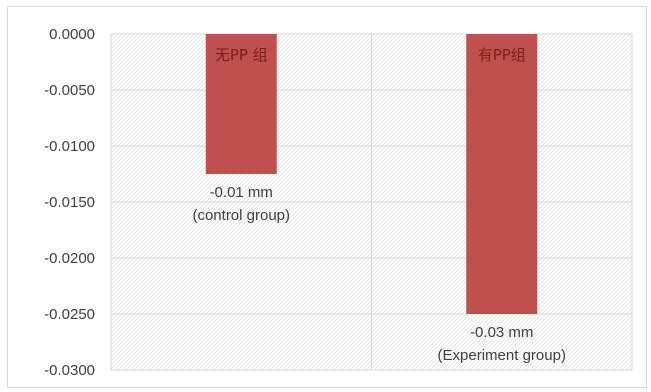  Describe the element at coordinates (69, 146) in the screenshot. I see `y-tick-label: -0.0100` at that location.